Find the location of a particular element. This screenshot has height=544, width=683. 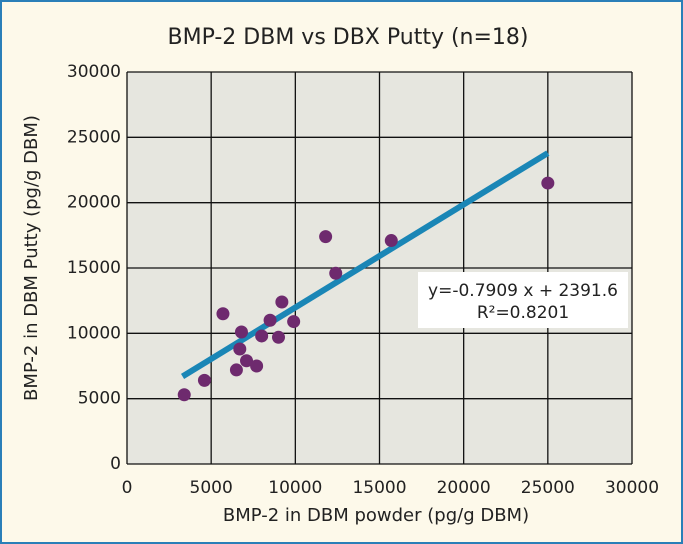

x-tick-label: 25000 is located at coordinates (548, 488).